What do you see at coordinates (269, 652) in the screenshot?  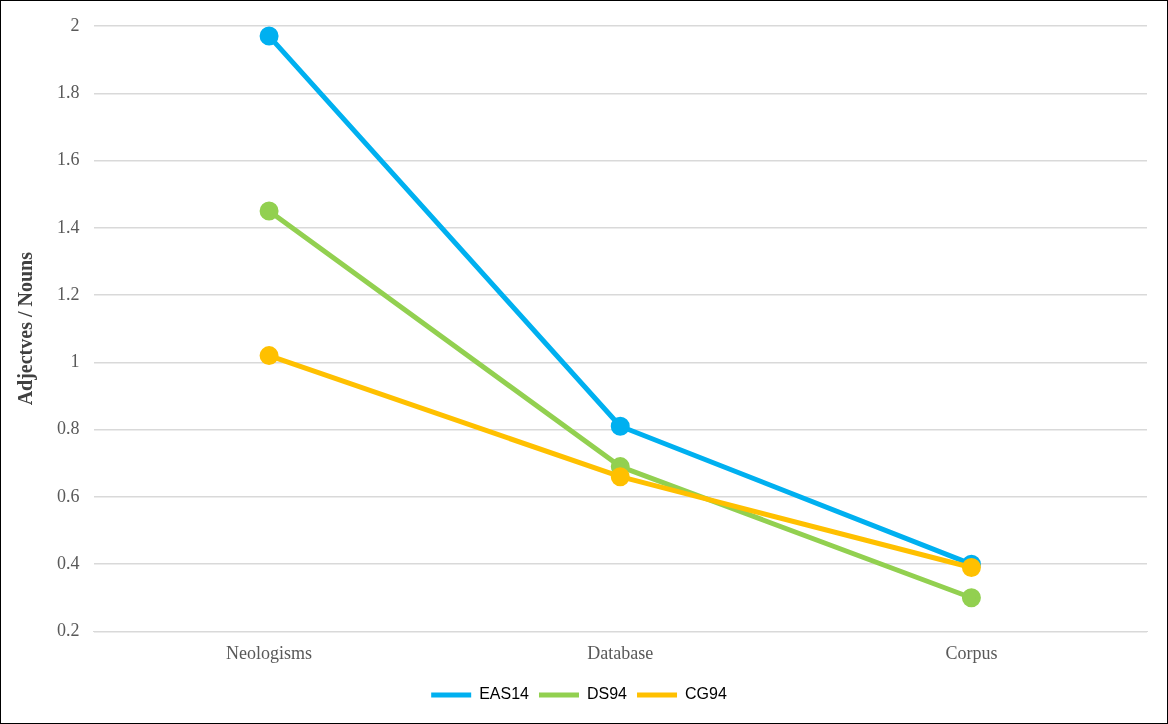 I see `x-tick-label: Neologisms` at bounding box center [269, 652].